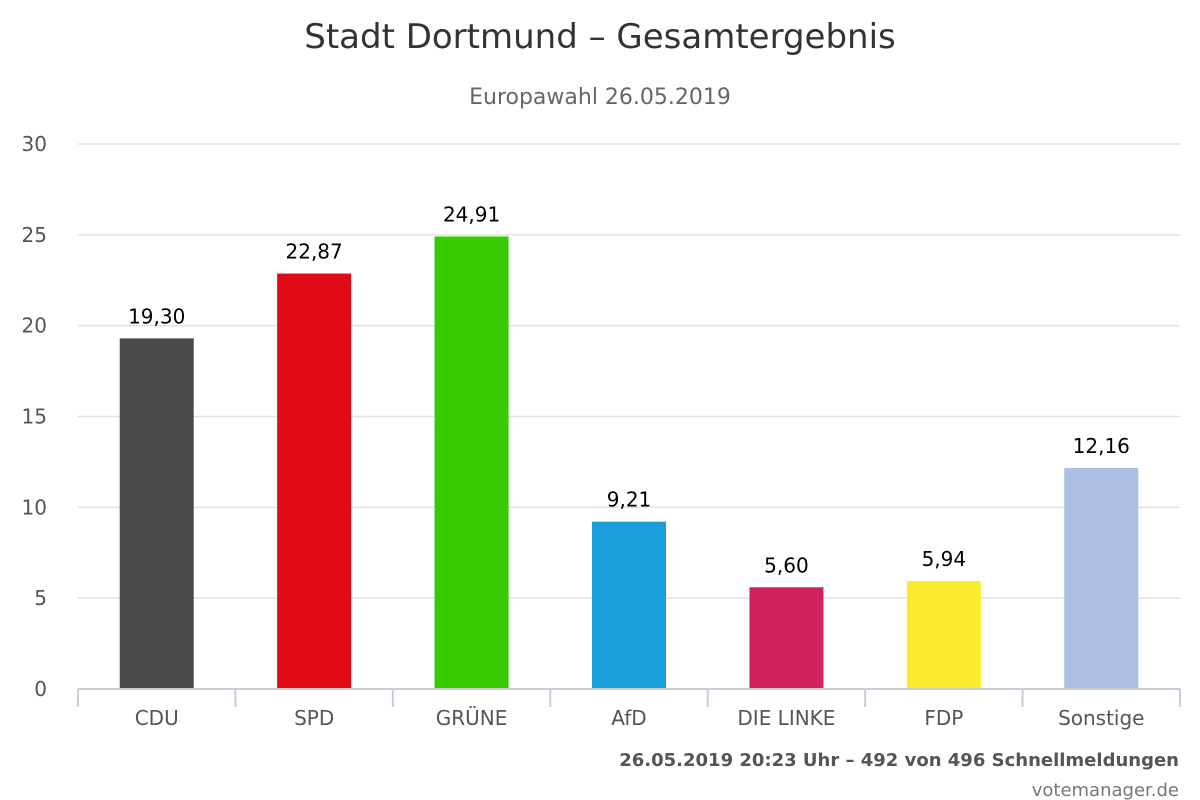 The width and height of the screenshot is (1200, 800). What do you see at coordinates (314, 481) in the screenshot?
I see `bar-spd` at bounding box center [314, 481].